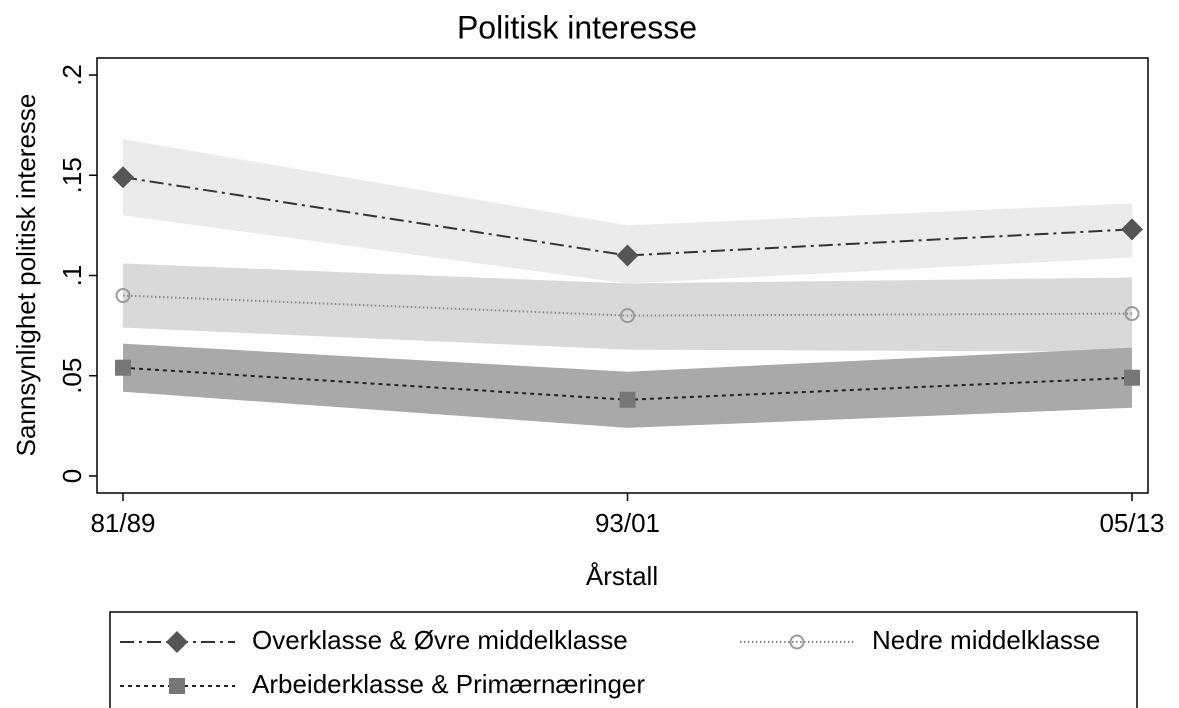 The height and width of the screenshot is (708, 1179). What do you see at coordinates (72, 276) in the screenshot?
I see `y-tick-label: .1` at bounding box center [72, 276].